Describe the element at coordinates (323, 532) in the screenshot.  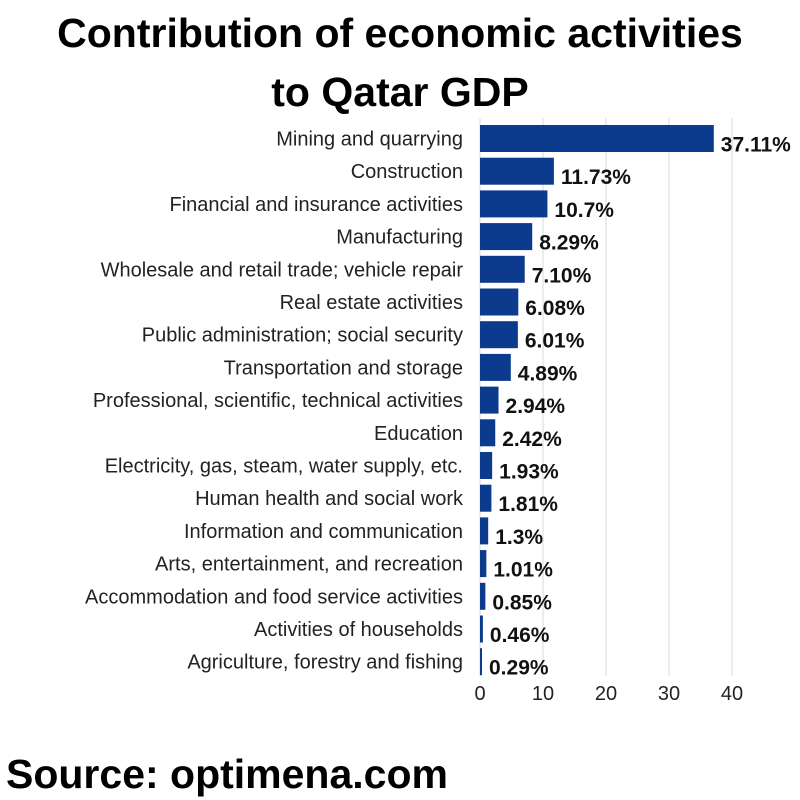
I see `category-label: Information and communication` at that location.